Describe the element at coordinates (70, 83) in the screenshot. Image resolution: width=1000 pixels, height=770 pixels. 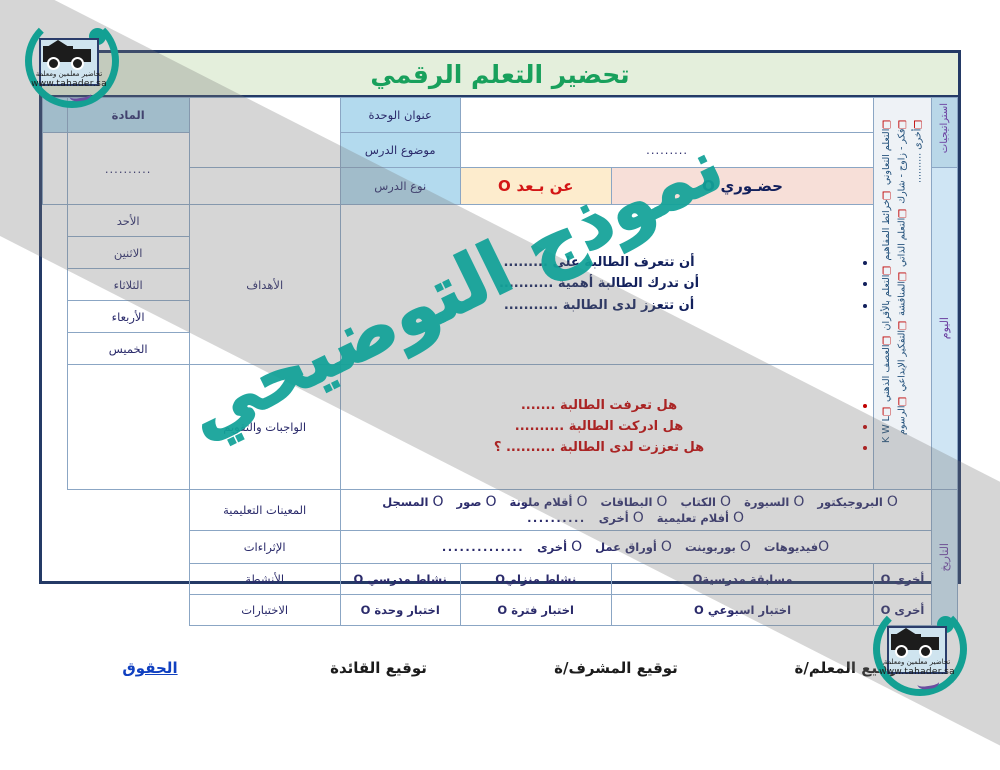
I see `logo-url: www.tahader.sa` at that location.